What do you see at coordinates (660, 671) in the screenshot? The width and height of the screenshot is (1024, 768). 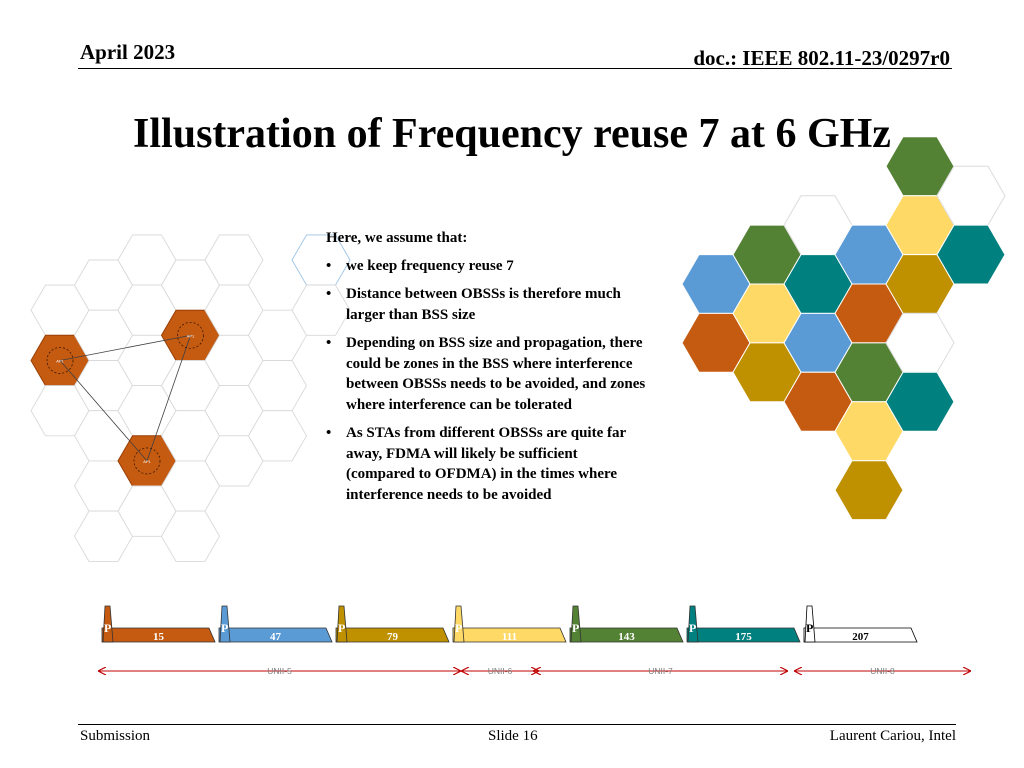 I see `band-label: UNII-7` at bounding box center [660, 671].